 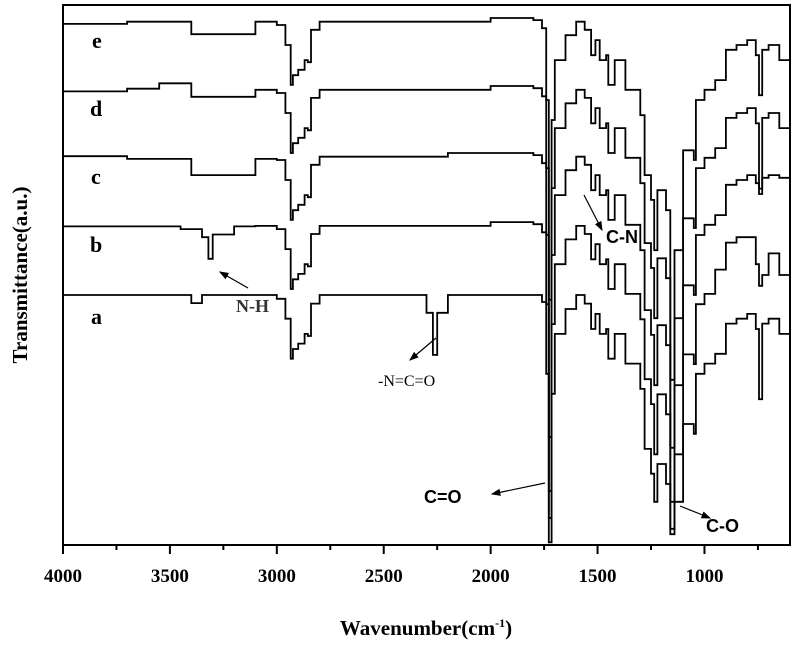 What do you see at coordinates (426, 628) in the screenshot?
I see `x-axis-title: Wavenumber(cm-1)` at bounding box center [426, 628].